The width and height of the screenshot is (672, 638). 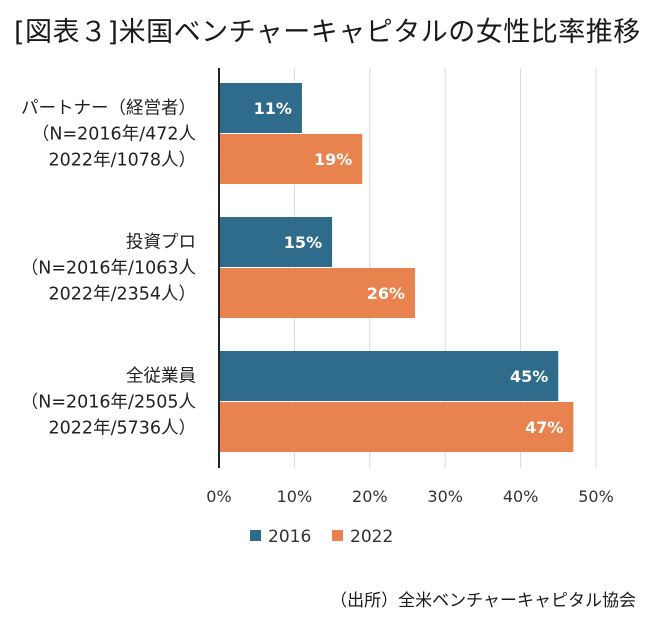 I want to click on category-label: 2022年/2354人）, so click(x=122, y=295).